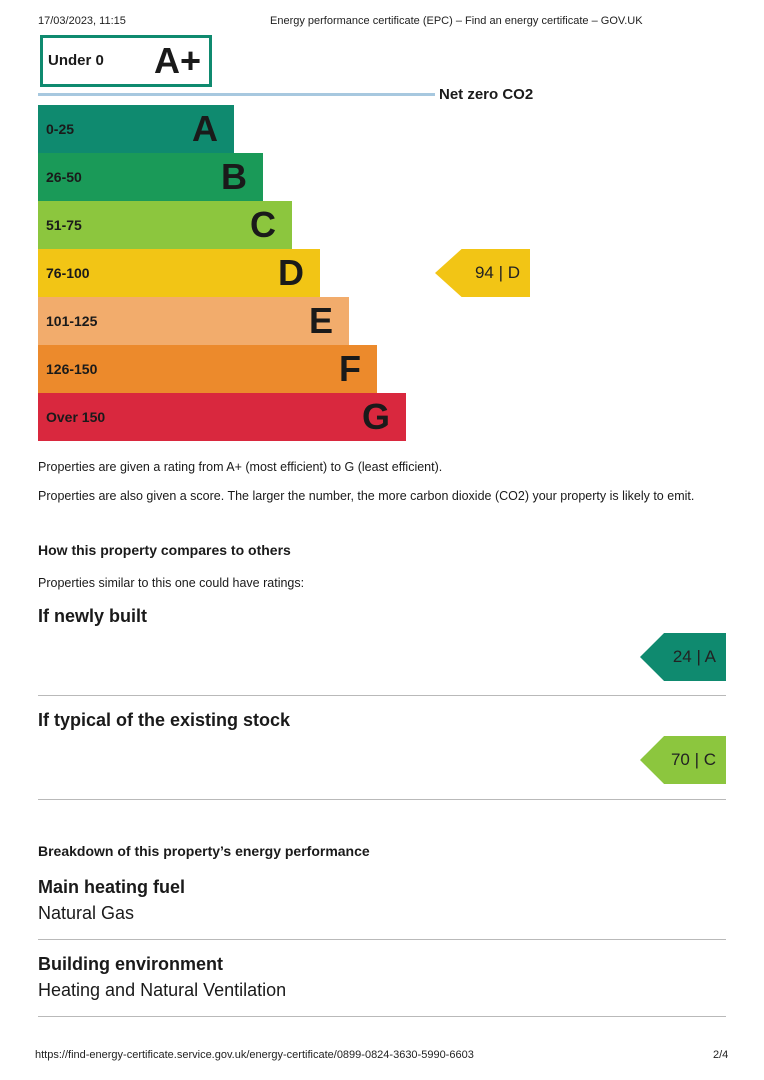 The height and width of the screenshot is (1080, 764). I want to click on band-range: 76-100, so click(68, 273).